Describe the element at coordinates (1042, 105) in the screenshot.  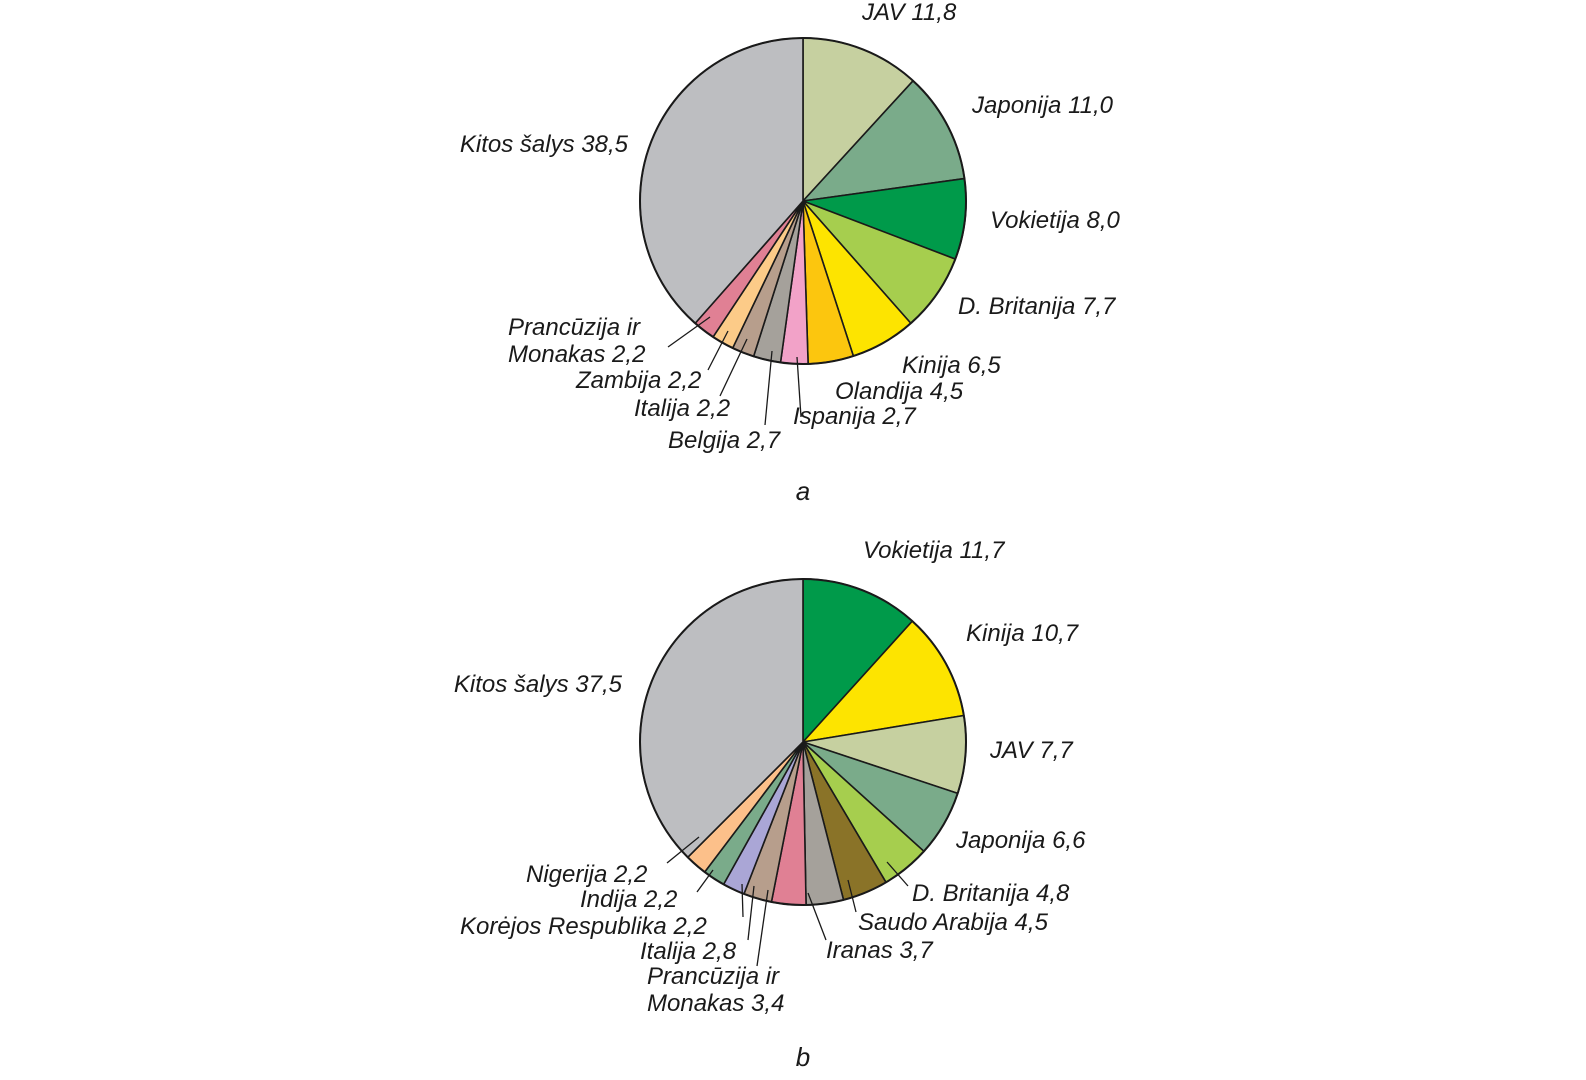
I see `slice-label-japonija: Japonija 11,0` at that location.